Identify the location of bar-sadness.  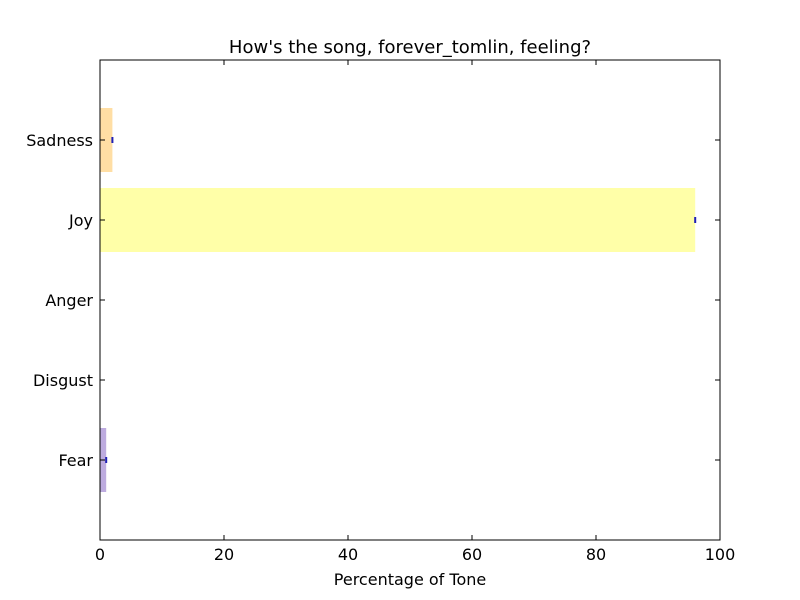
(106, 140).